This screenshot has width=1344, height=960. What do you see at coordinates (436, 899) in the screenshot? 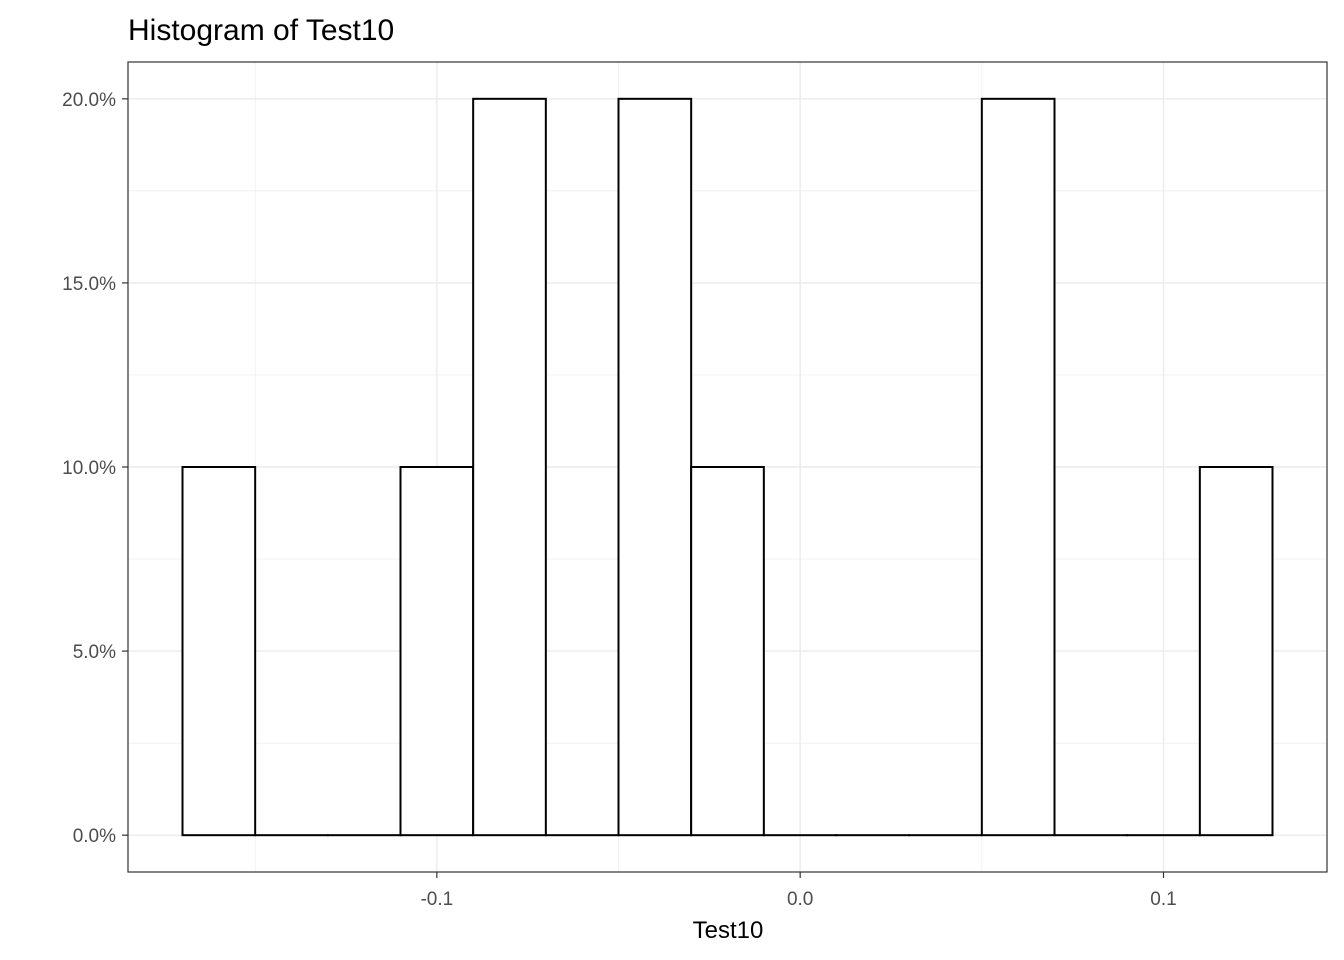
I see `x-tick-label: -0.1` at bounding box center [436, 899].